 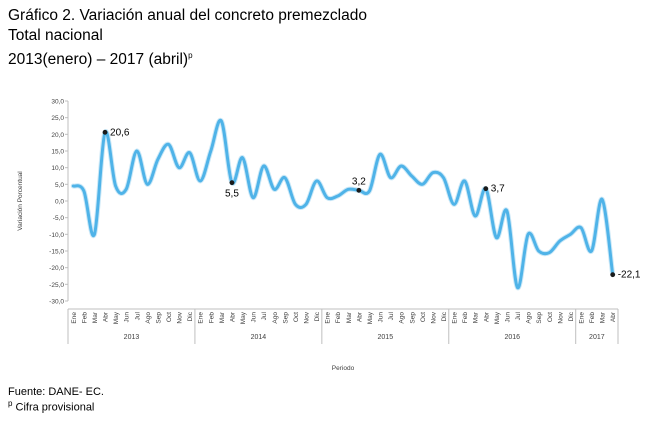 I want to click on provisional-mark: p, so click(x=190, y=55).